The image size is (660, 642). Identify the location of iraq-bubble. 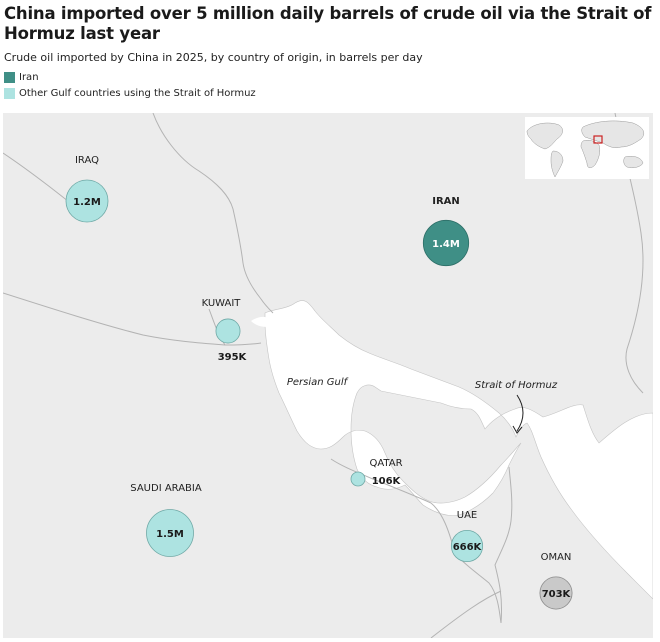
(87, 201).